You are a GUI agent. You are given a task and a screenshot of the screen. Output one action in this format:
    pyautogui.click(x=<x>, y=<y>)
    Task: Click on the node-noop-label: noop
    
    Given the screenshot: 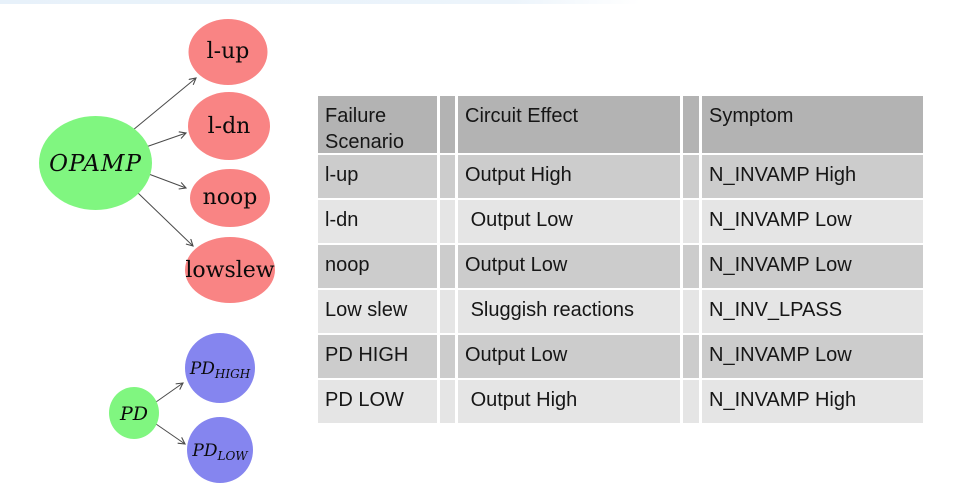 What is the action you would take?
    pyautogui.click(x=230, y=197)
    